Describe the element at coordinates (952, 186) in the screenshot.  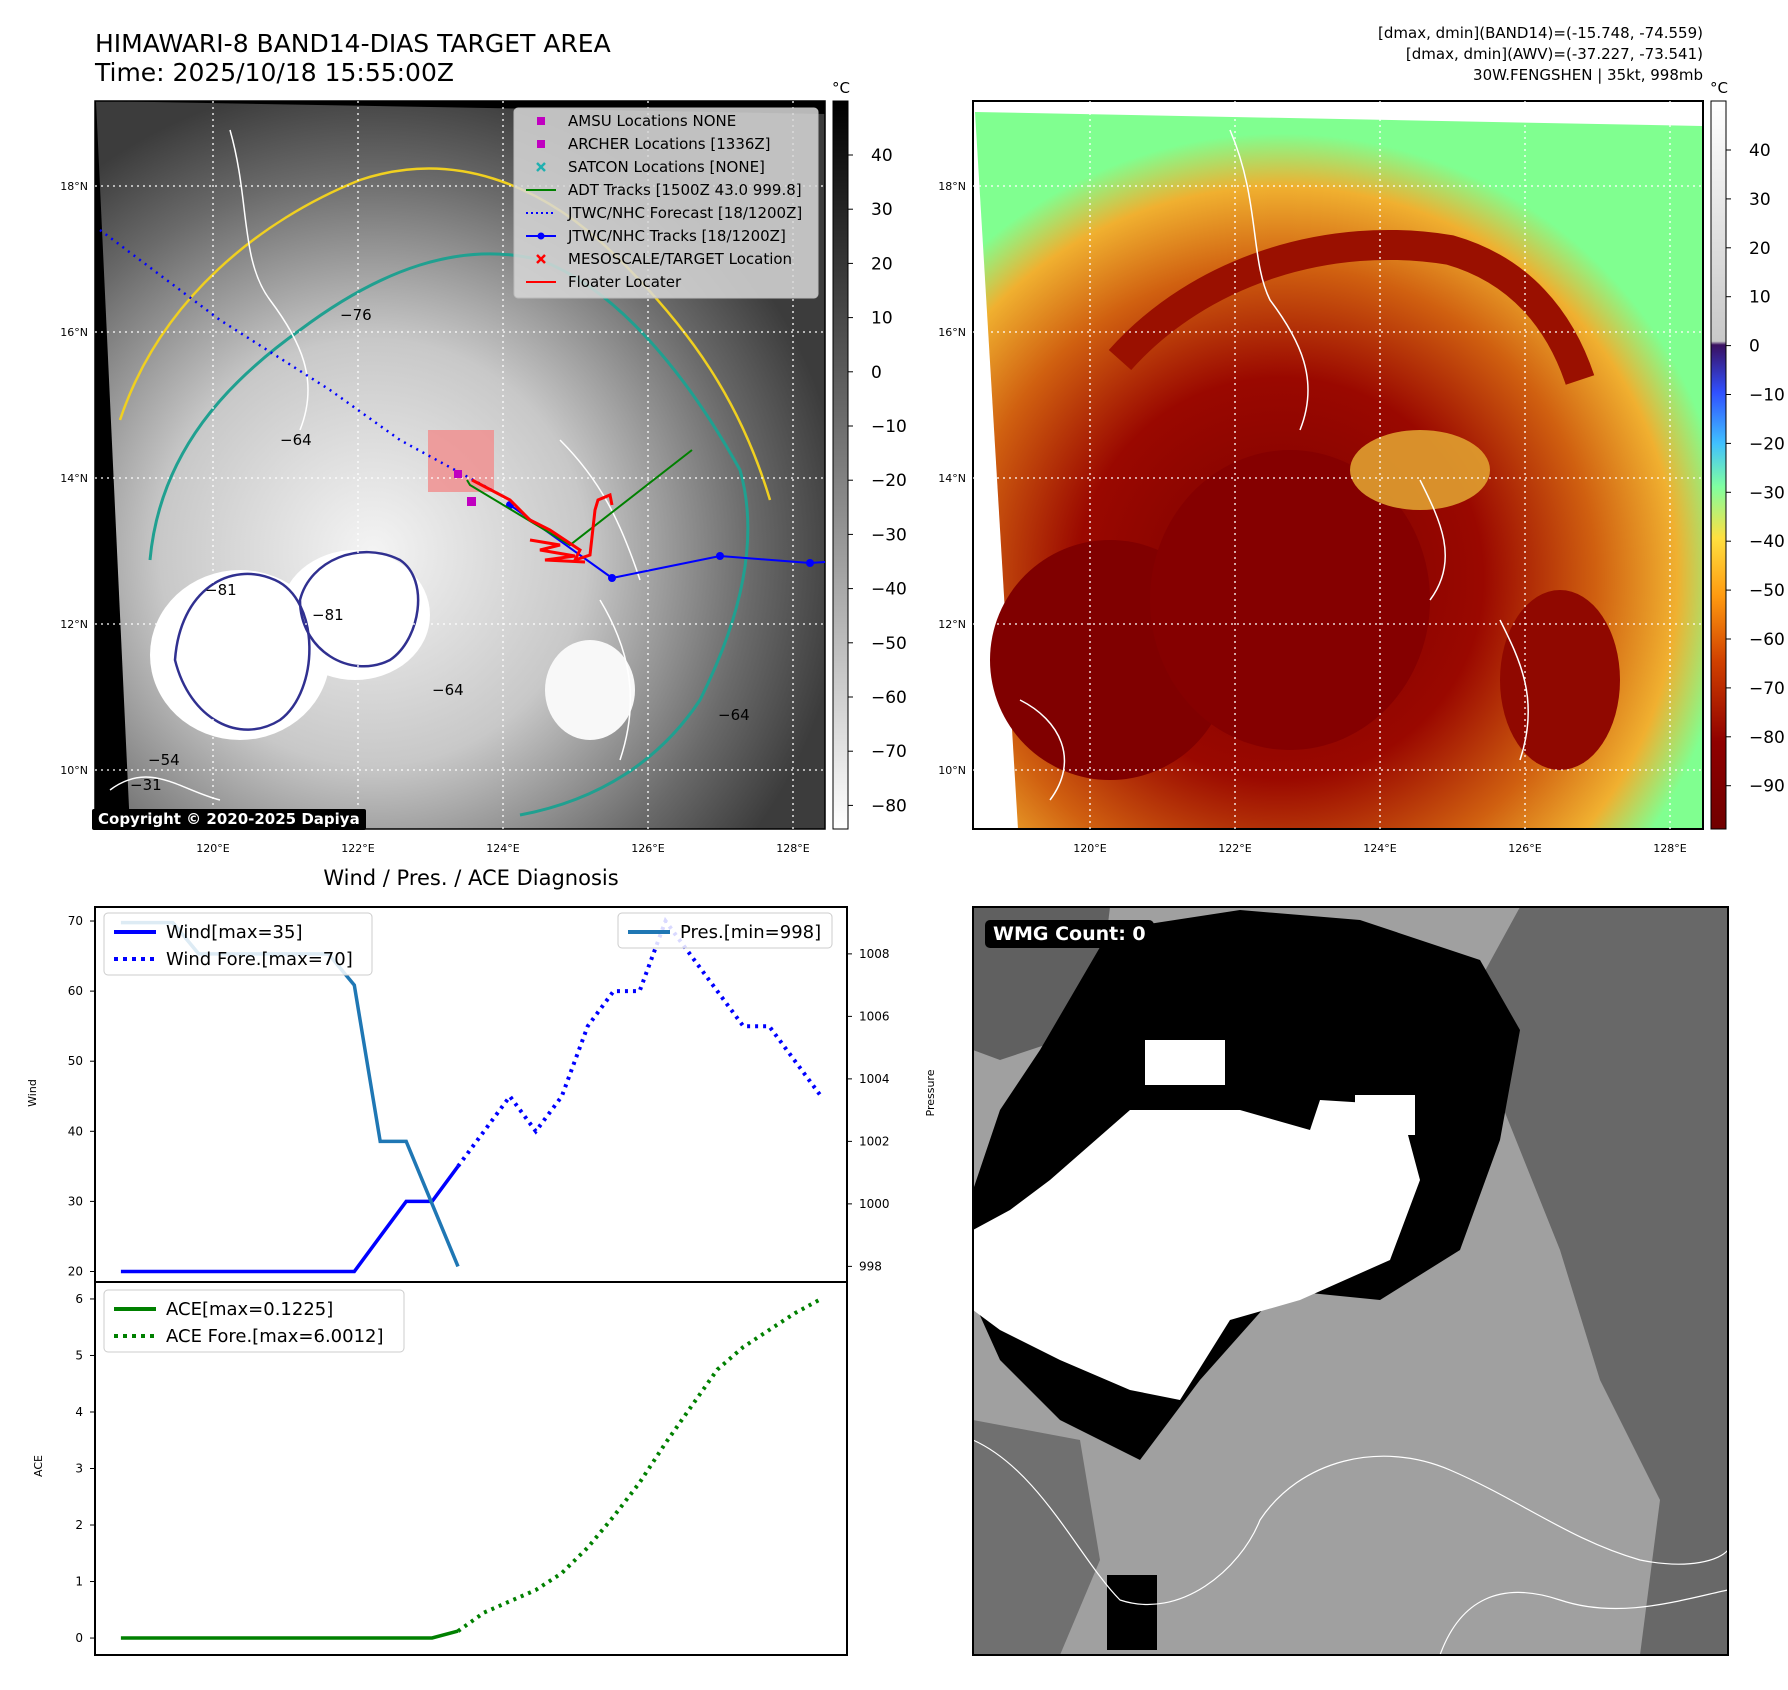
I see `awv-lat-label: 18°N` at that location.